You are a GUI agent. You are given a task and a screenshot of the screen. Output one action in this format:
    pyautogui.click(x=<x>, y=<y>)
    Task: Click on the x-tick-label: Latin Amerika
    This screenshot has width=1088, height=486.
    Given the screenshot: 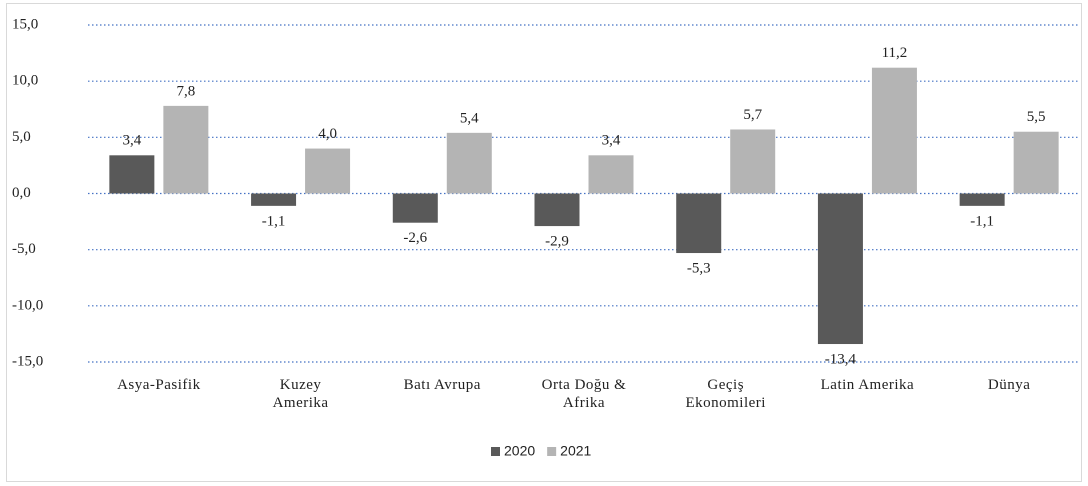 What is the action you would take?
    pyautogui.click(x=867, y=385)
    